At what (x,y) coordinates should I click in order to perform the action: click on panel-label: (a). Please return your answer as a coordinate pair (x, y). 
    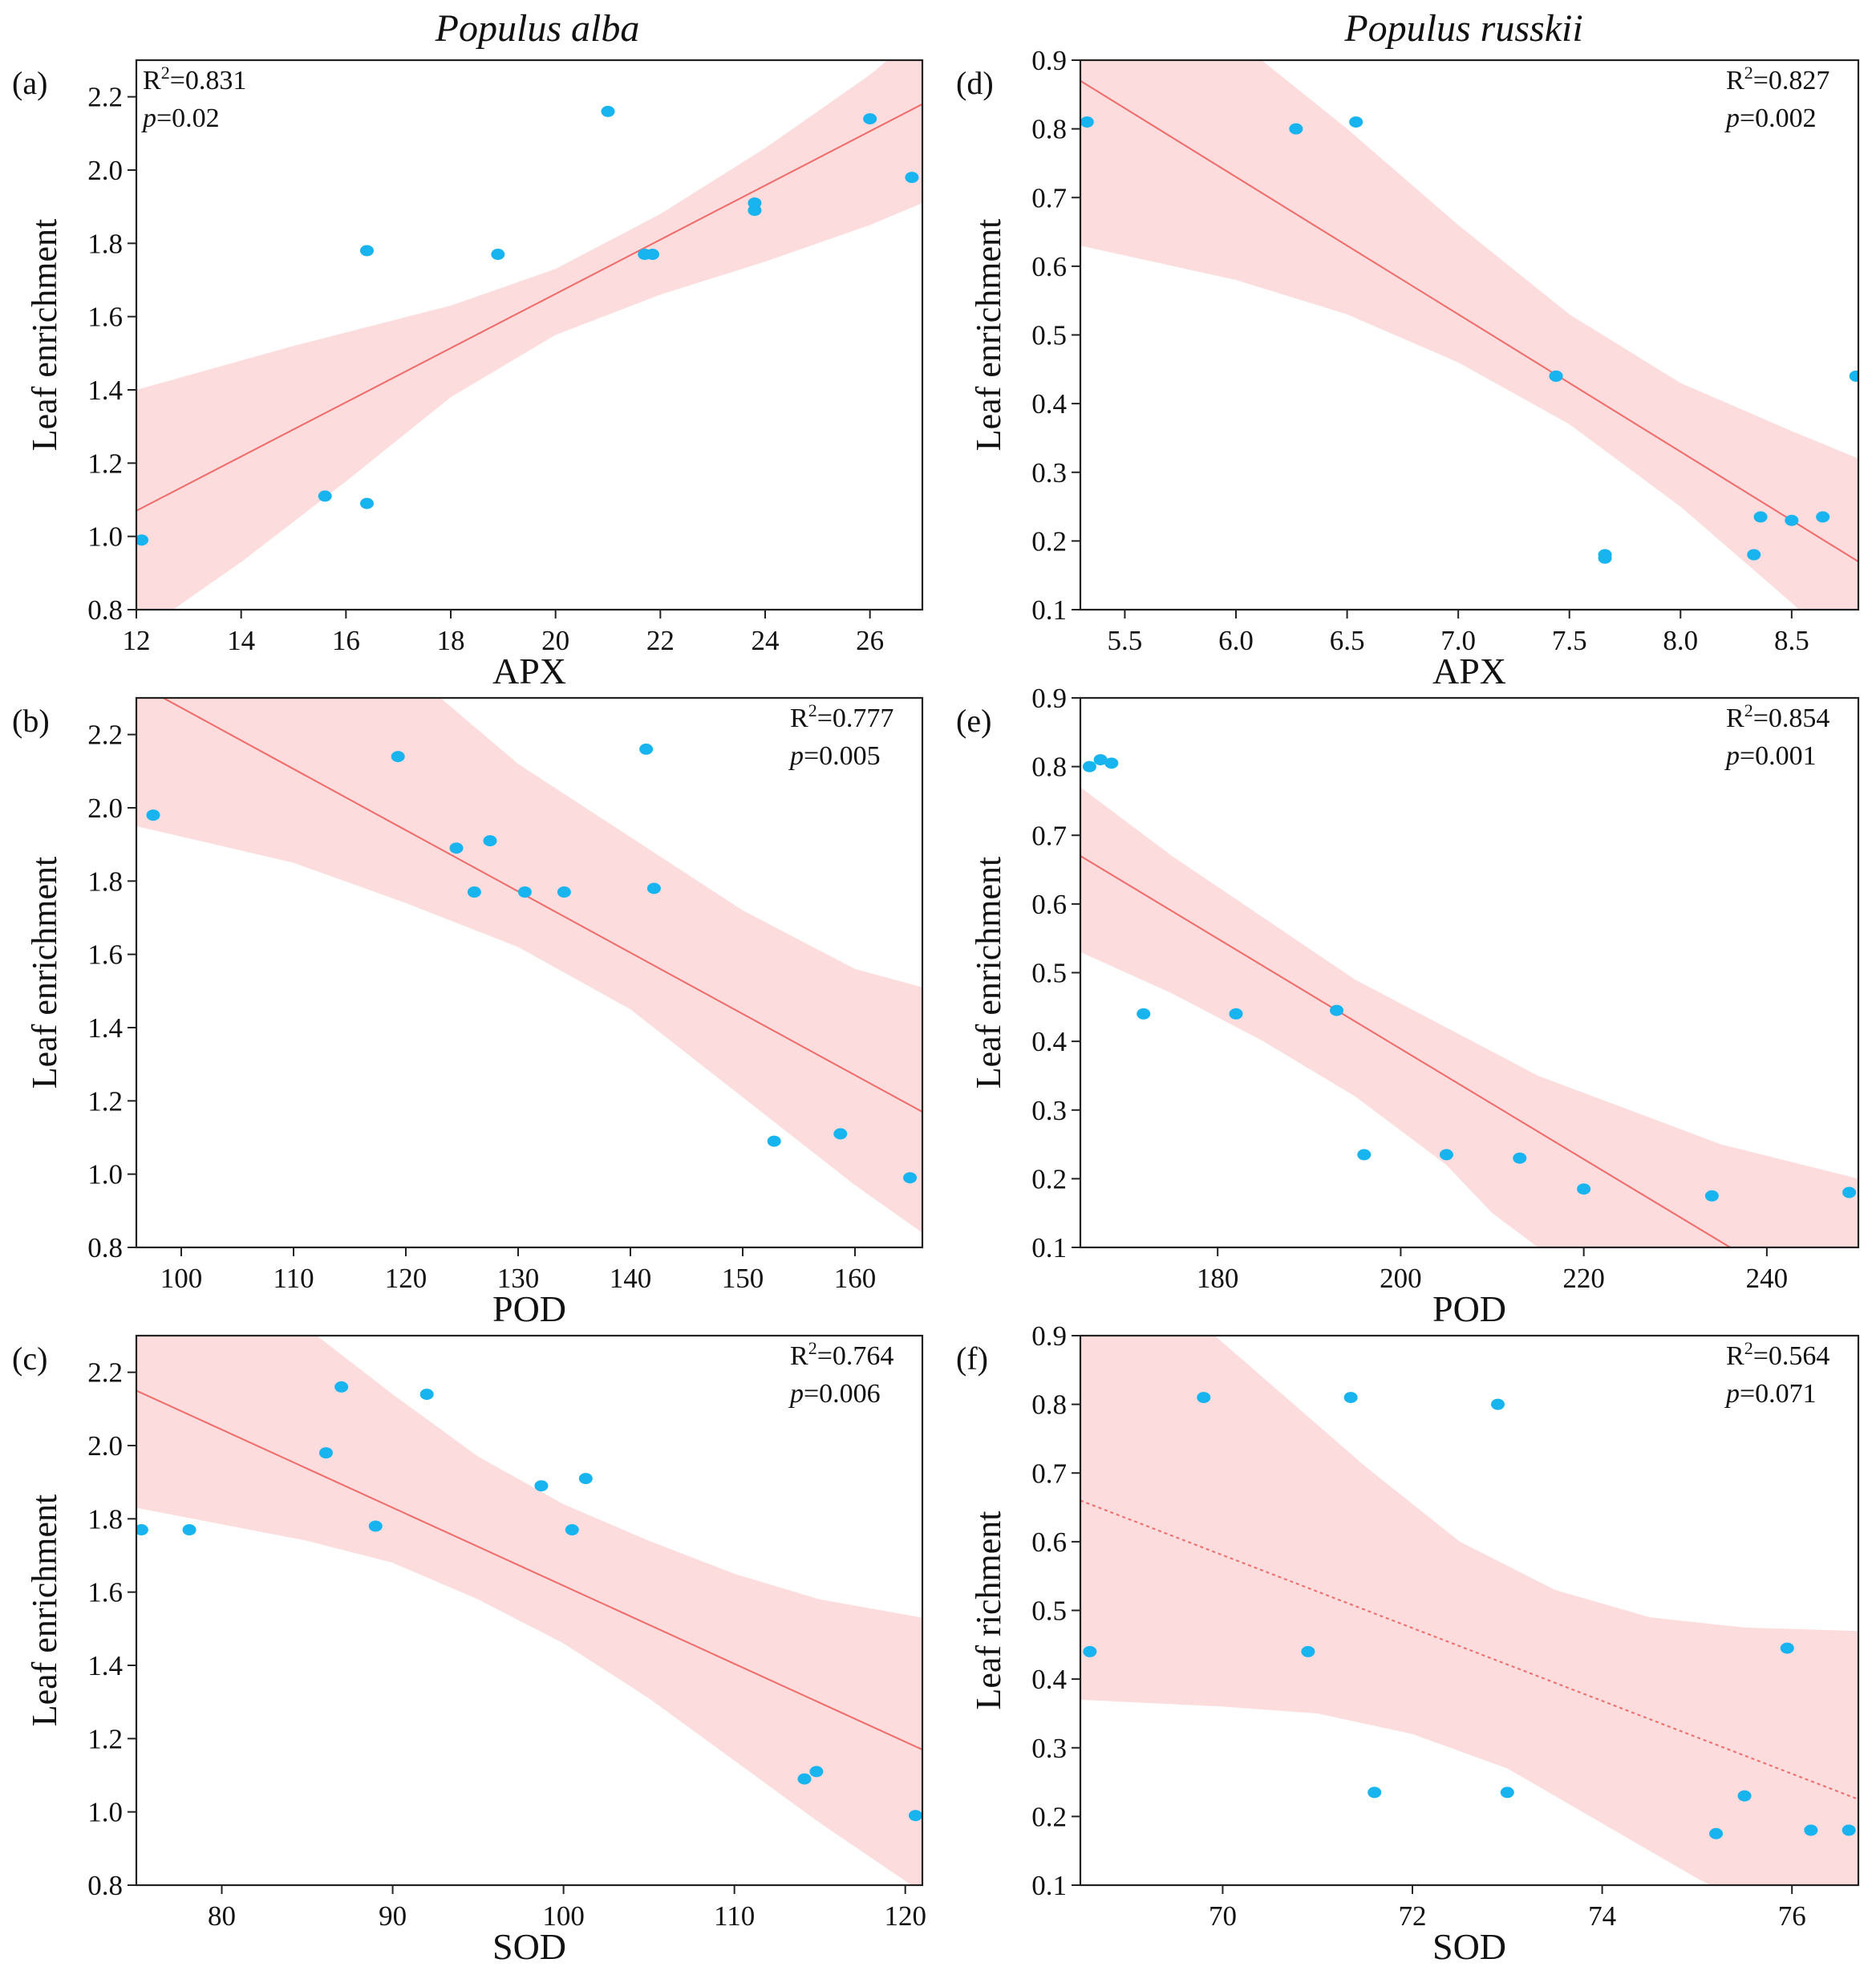
    Looking at the image, I should click on (29, 83).